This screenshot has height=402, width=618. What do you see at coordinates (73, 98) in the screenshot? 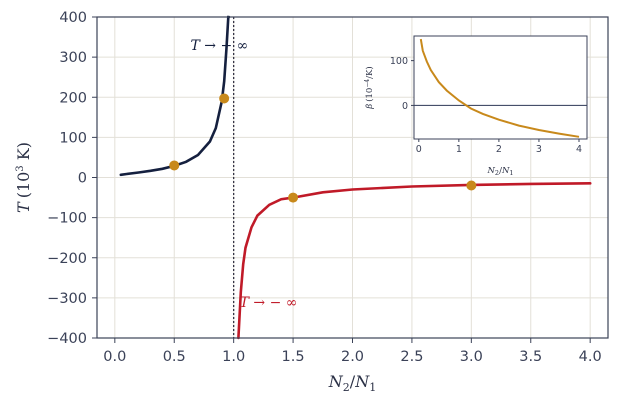
I see `y-tick-label: 200` at bounding box center [73, 98].